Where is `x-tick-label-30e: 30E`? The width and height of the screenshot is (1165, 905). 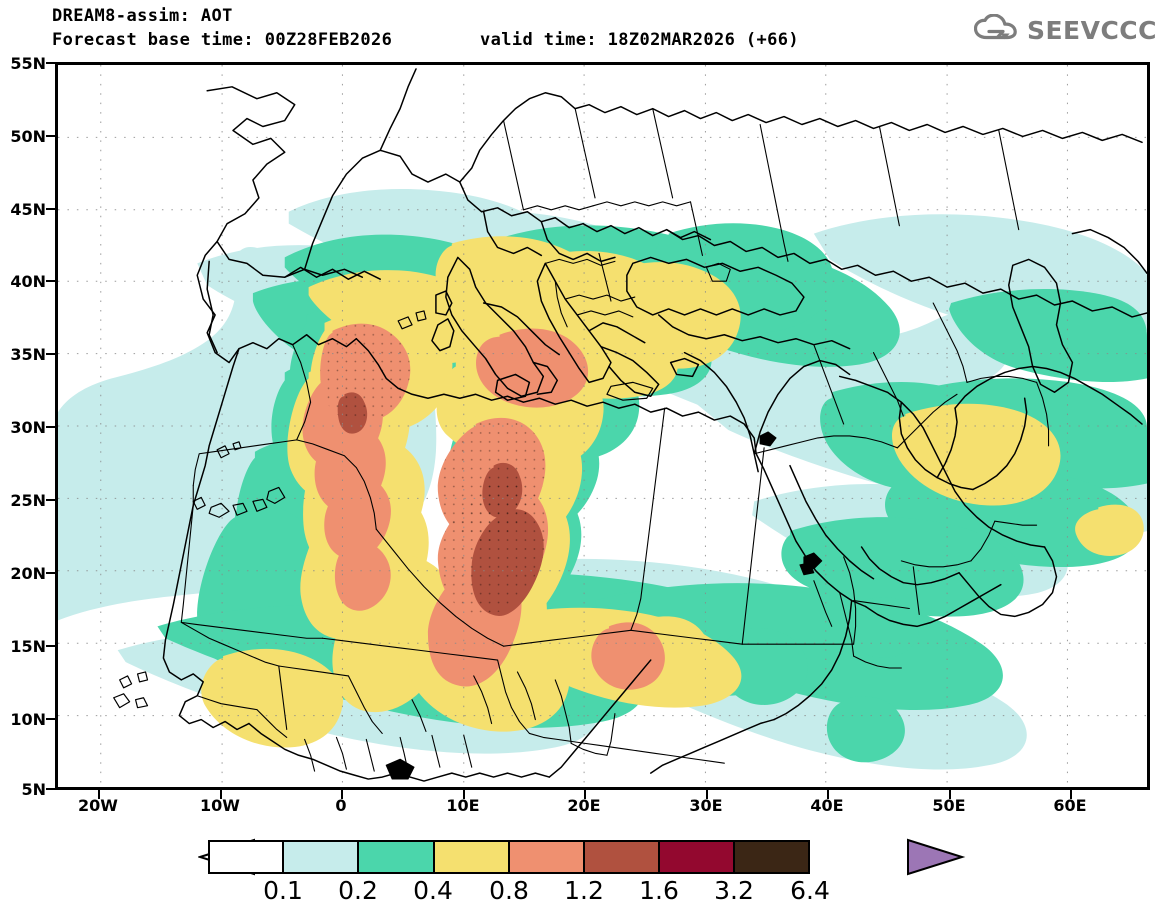
x-tick-label-30e: 30E is located at coordinates (706, 805).